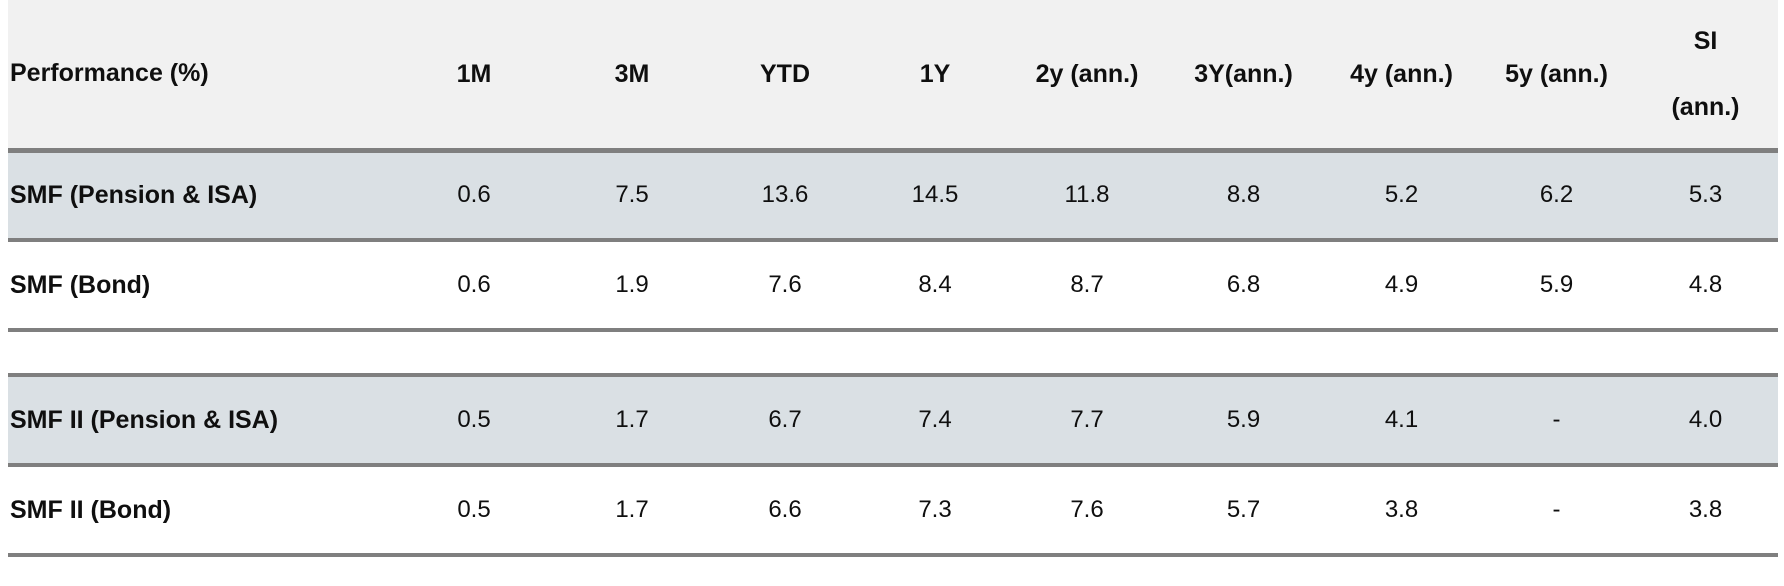 The height and width of the screenshot is (586, 1784). I want to click on value-cell: 1.9, so click(632, 284).